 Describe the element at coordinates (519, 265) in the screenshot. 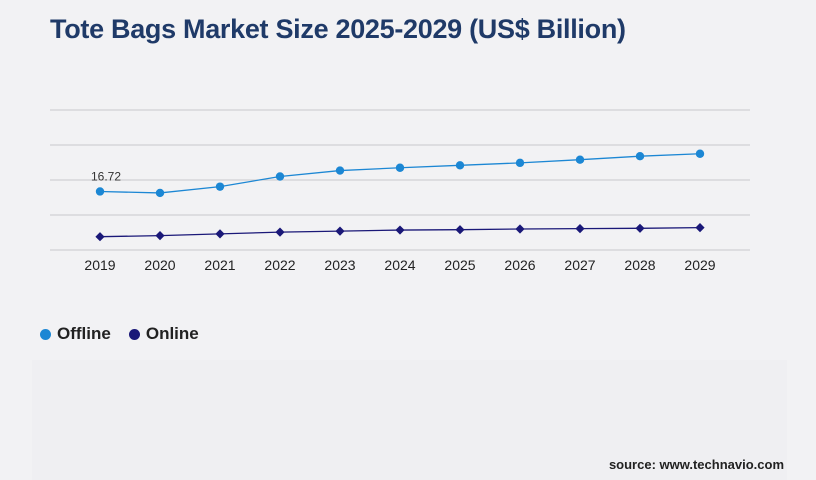

I see `x-tick-label: 2026` at that location.